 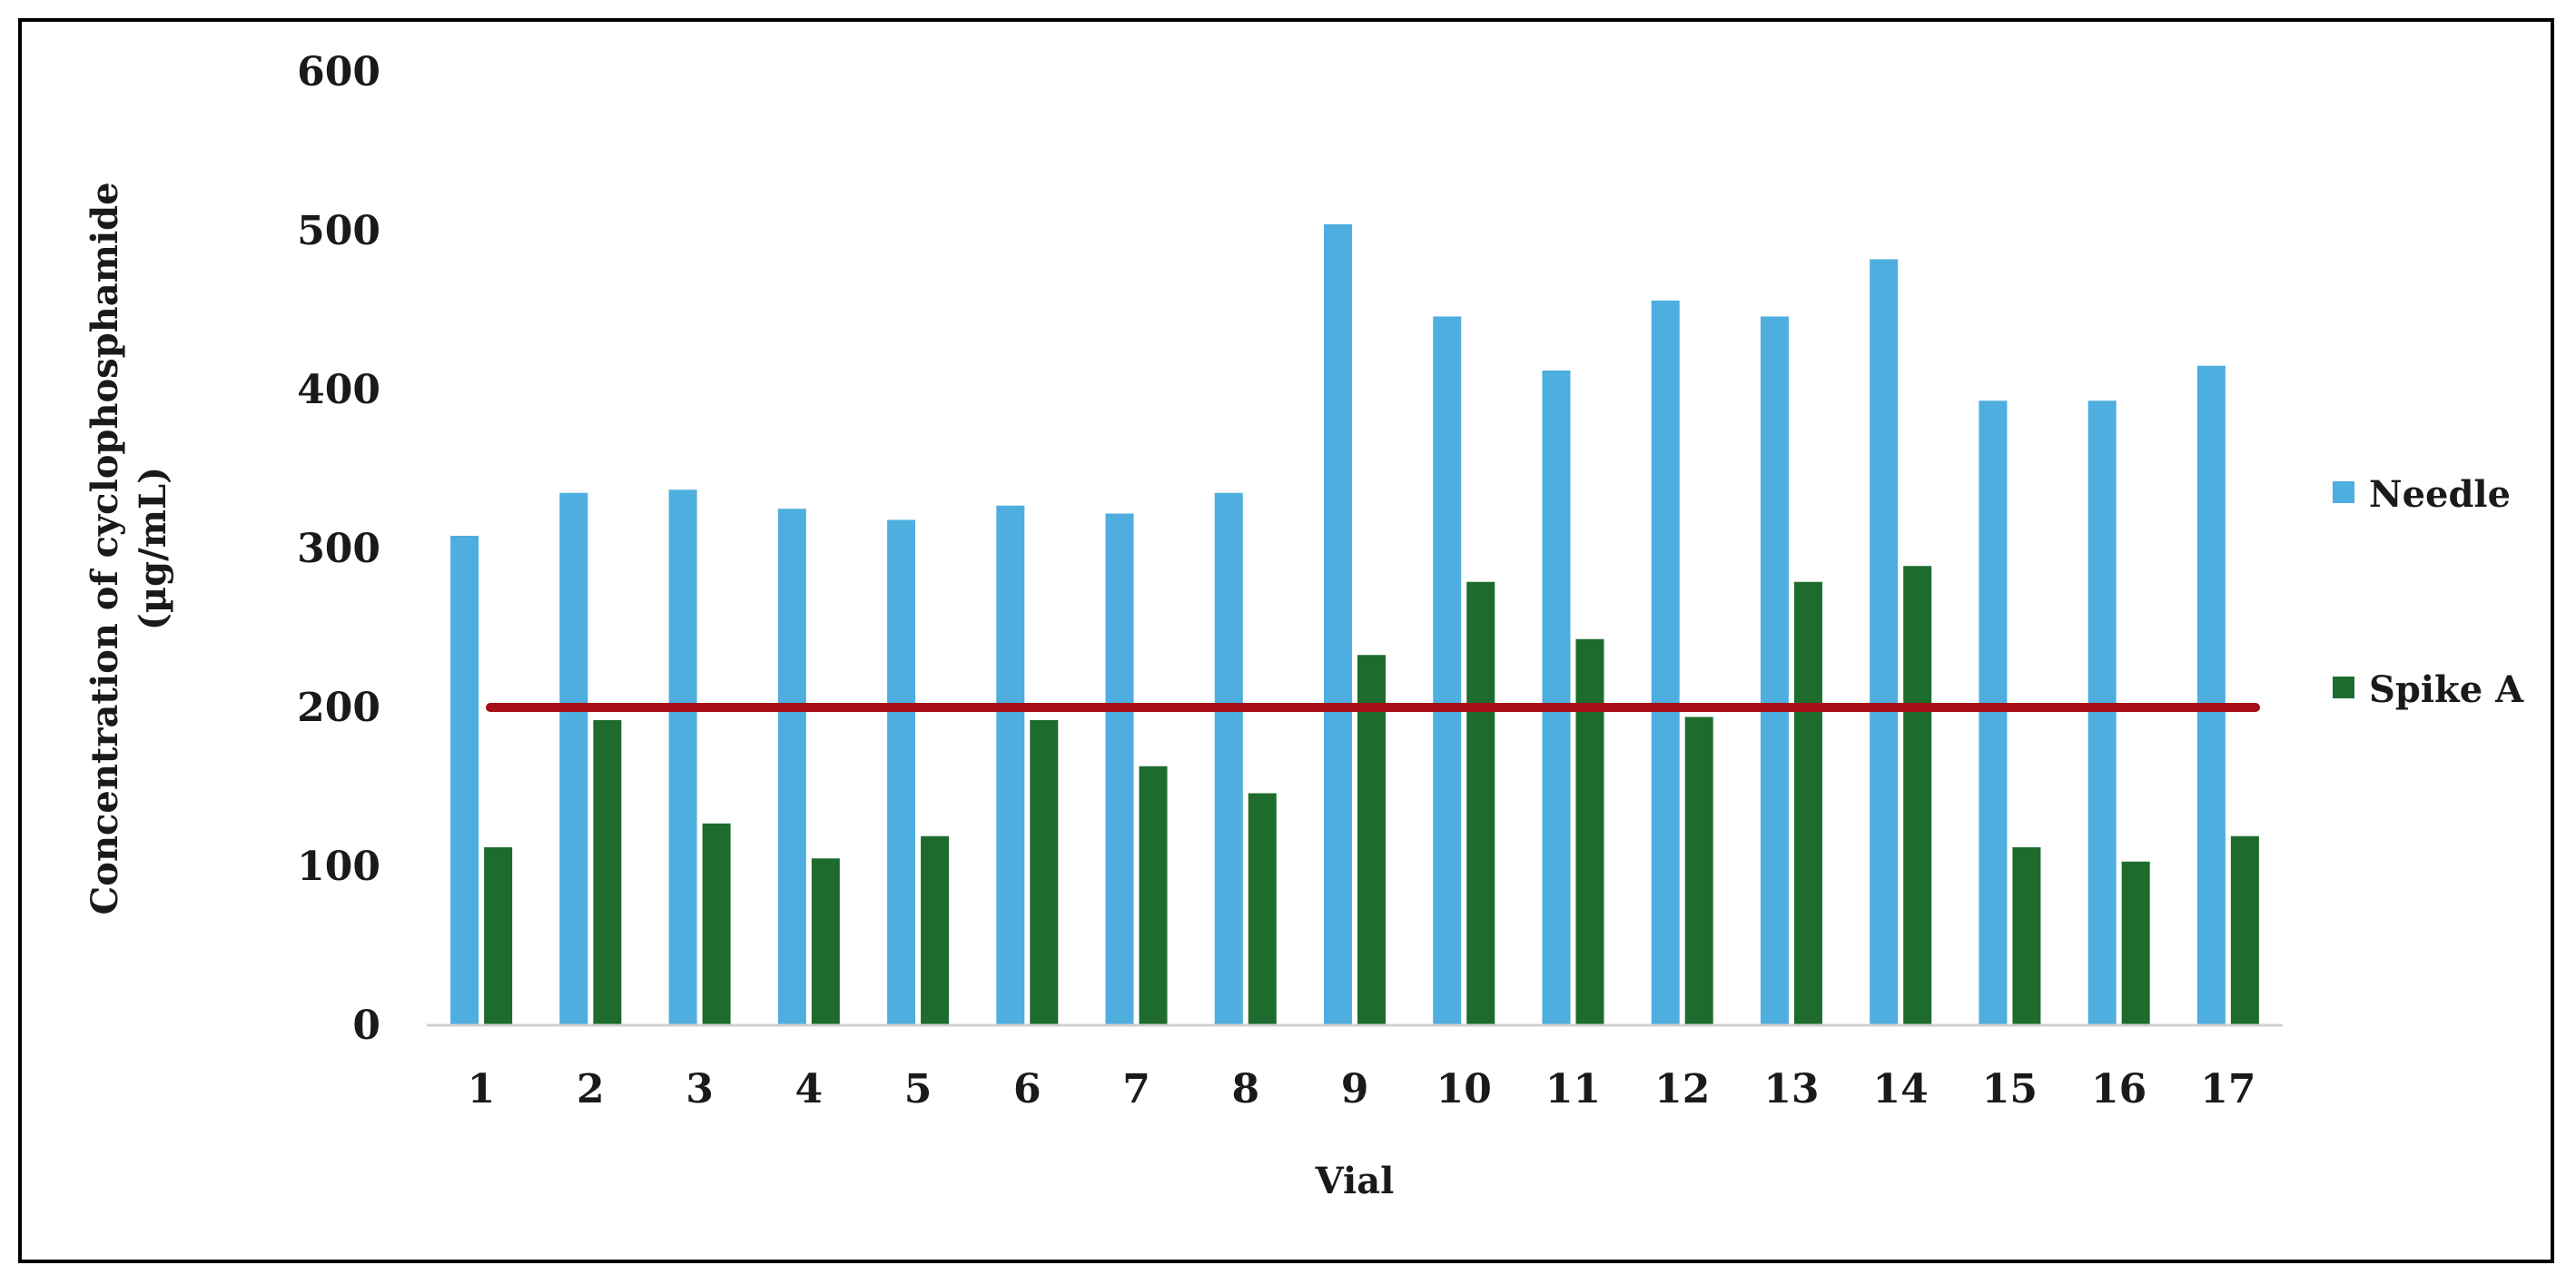 I want to click on x-tick-label: 3, so click(x=700, y=1089).